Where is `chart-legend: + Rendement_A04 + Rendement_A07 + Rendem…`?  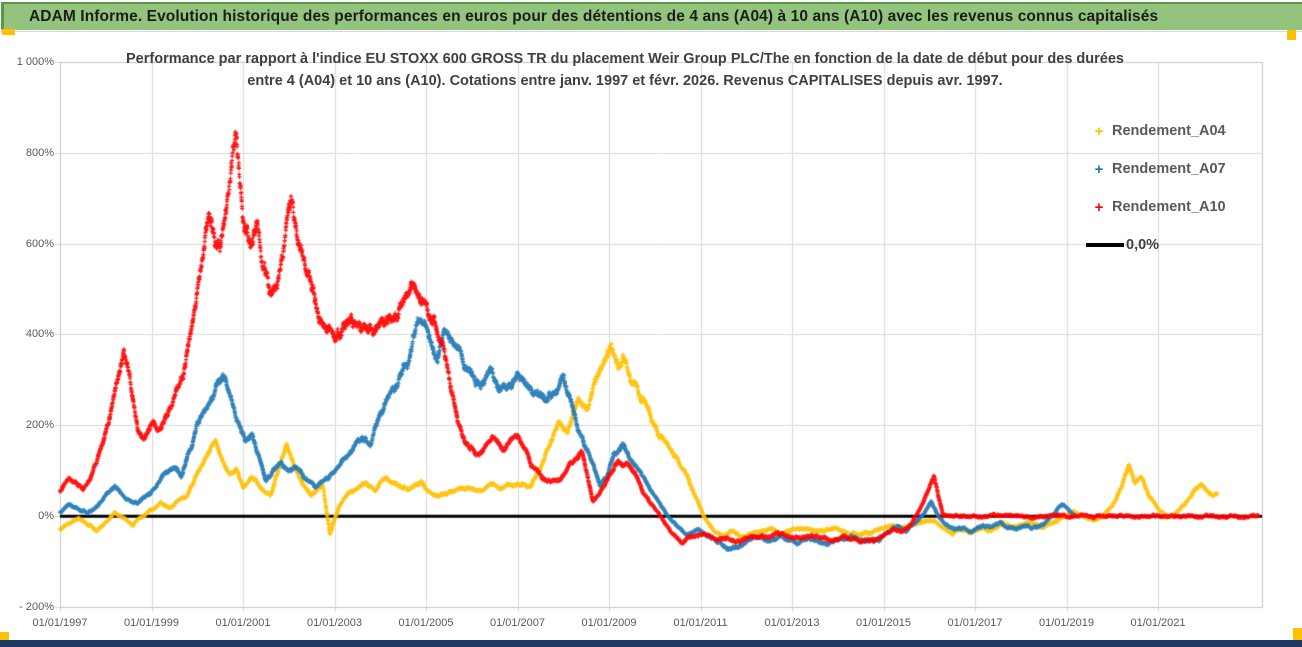
chart-legend: + Rendement_A04 + Rendement_A07 + Rendem… is located at coordinates (1181, 194).